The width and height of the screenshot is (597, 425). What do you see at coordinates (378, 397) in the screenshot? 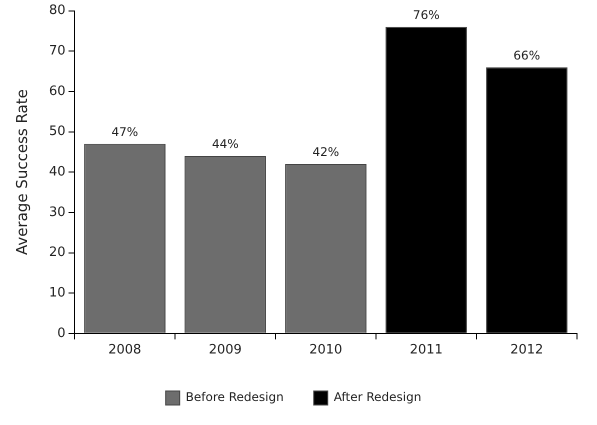
I see `legend-label: After Redesign` at bounding box center [378, 397].